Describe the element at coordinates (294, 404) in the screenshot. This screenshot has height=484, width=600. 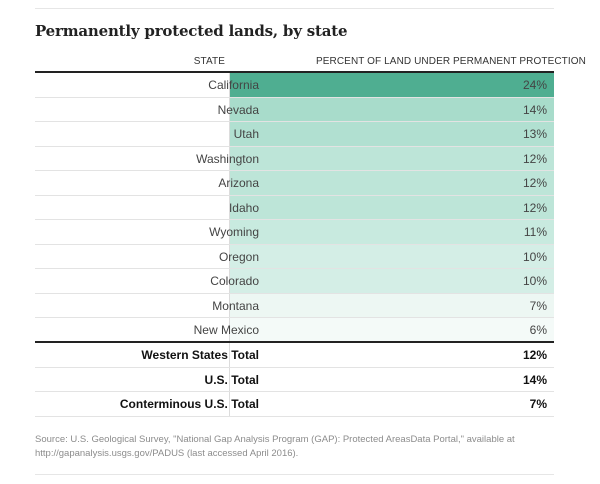
I see `total-row: Conterminous U.S. Total 7%` at that location.